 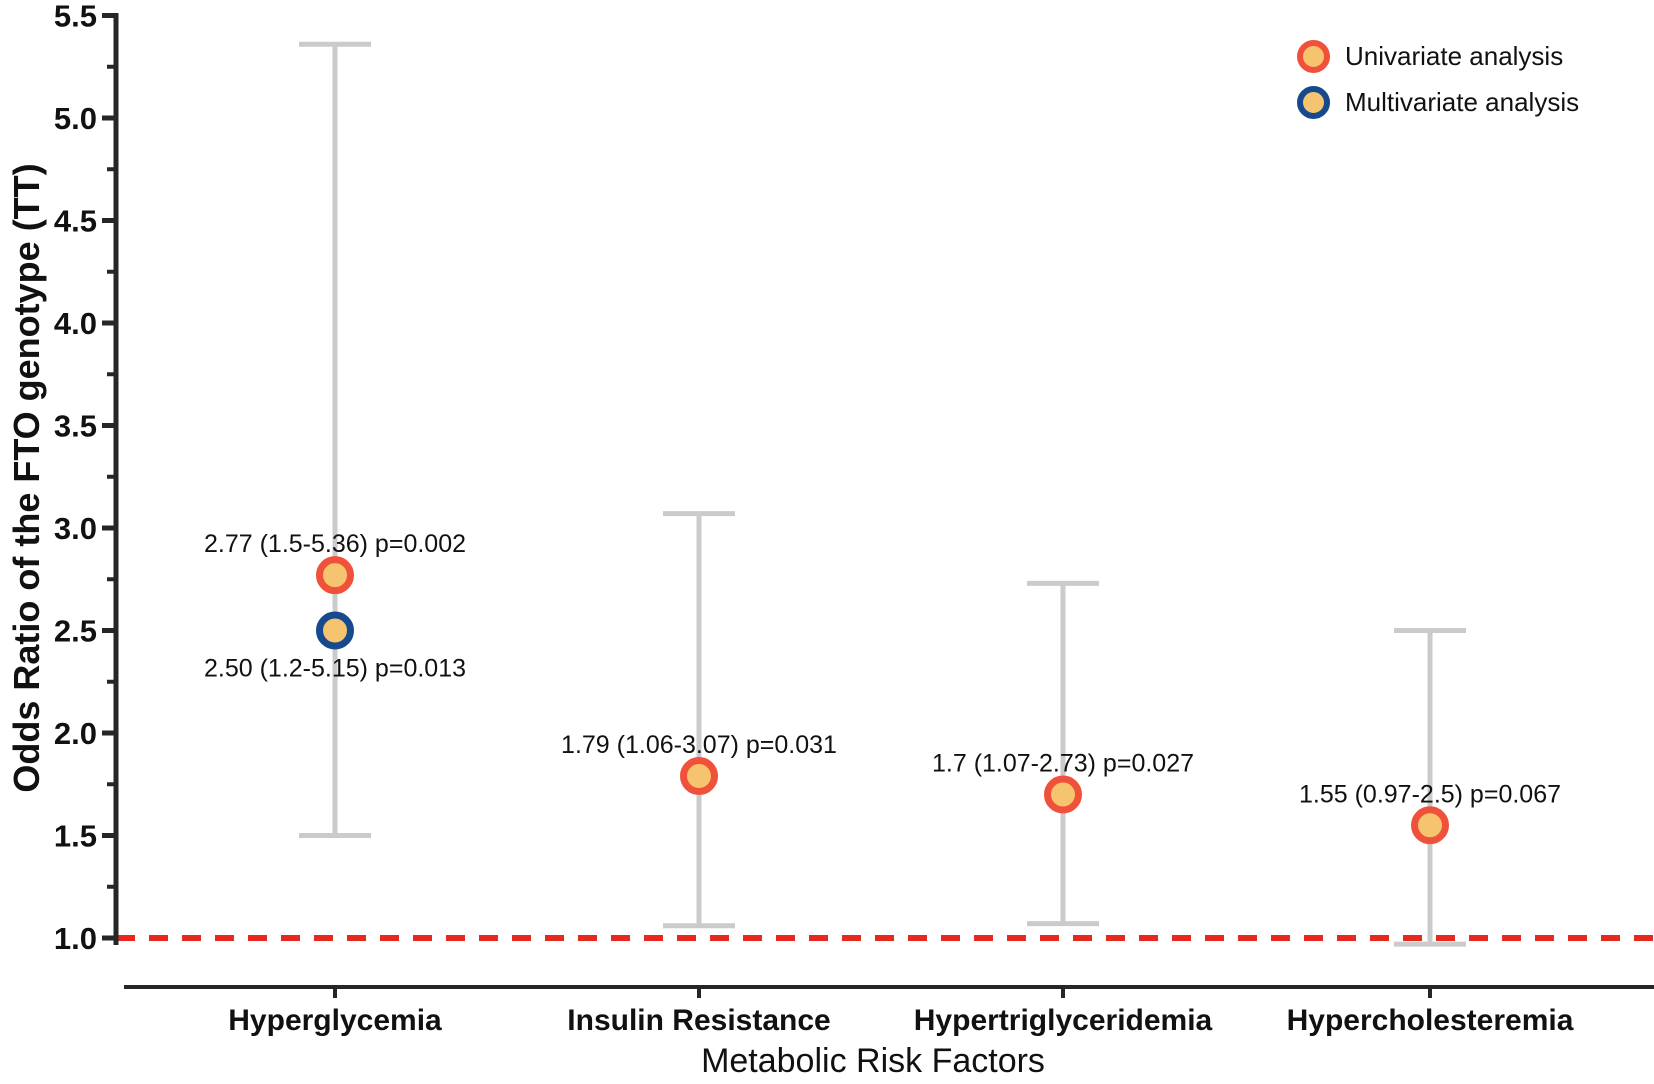 I want to click on legend-item-univariate: Univariate analysis, so click(x=1438, y=56).